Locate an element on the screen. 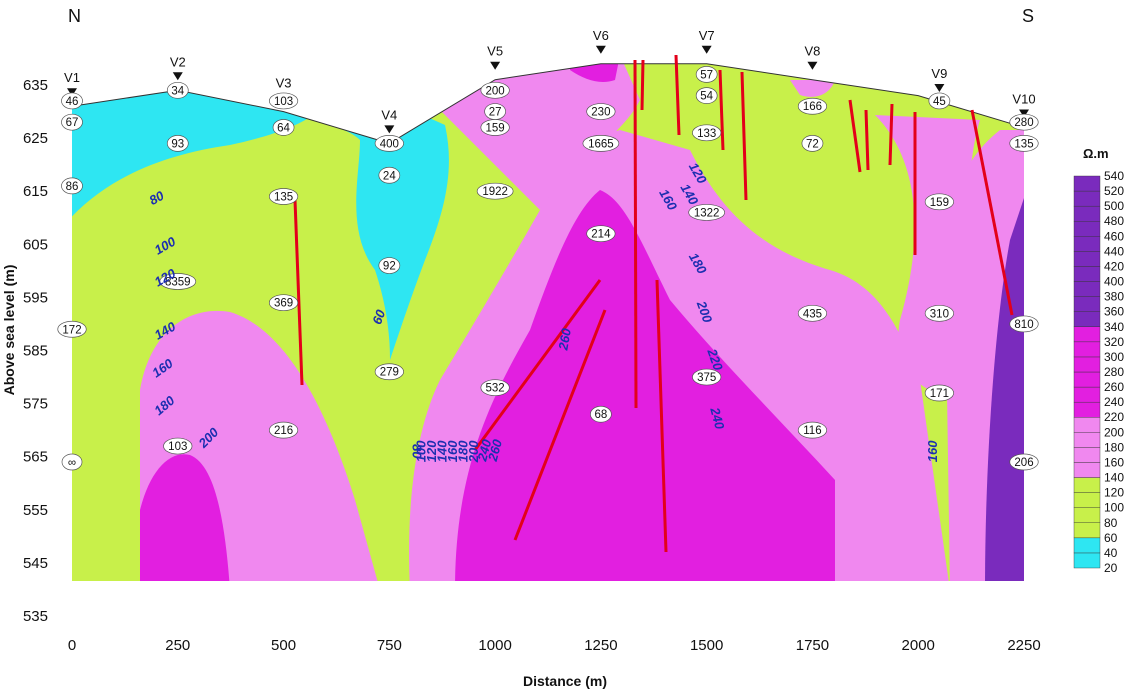 Image resolution: width=1130 pixels, height=694 pixels. contour-label: 100 is located at coordinates (420, 451).